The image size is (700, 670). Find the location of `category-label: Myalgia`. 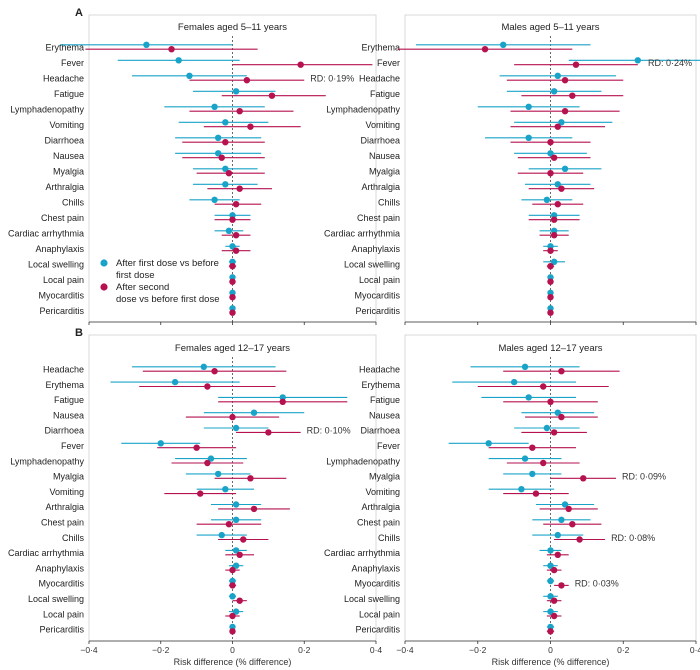

category-label: Myalgia is located at coordinates (384, 477).